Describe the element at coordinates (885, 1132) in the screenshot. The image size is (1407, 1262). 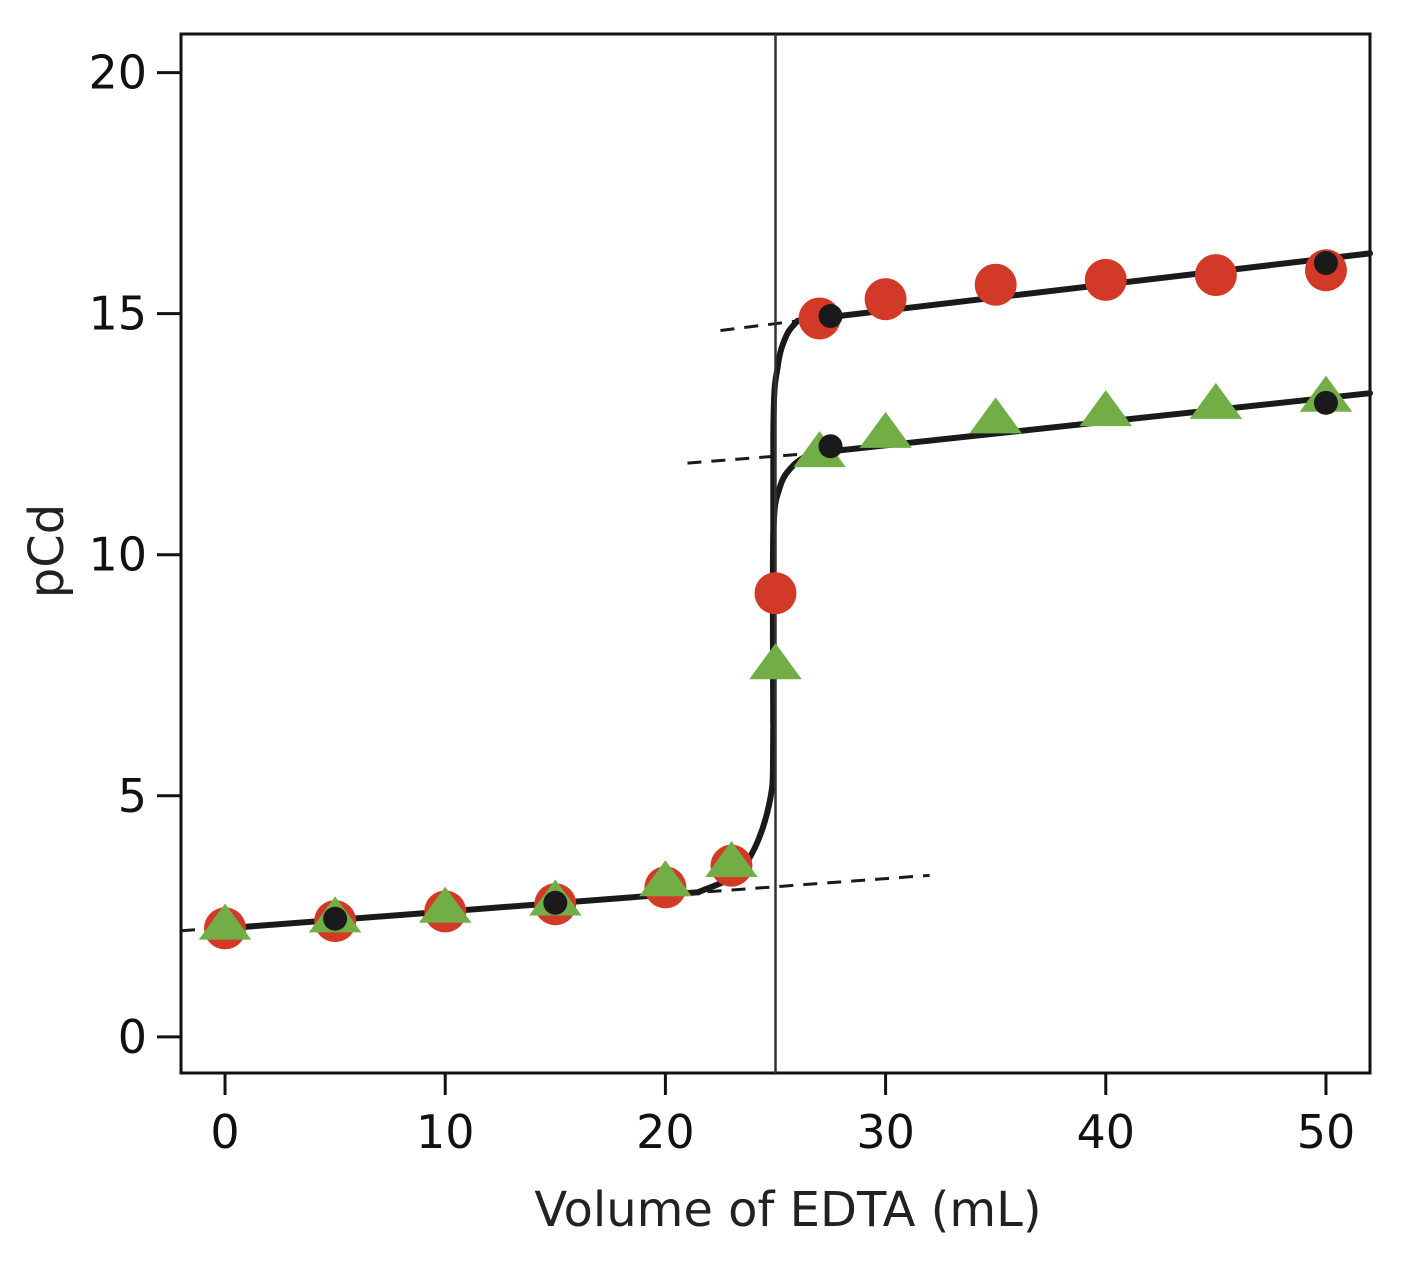
I see `x-tick-label: 30` at that location.